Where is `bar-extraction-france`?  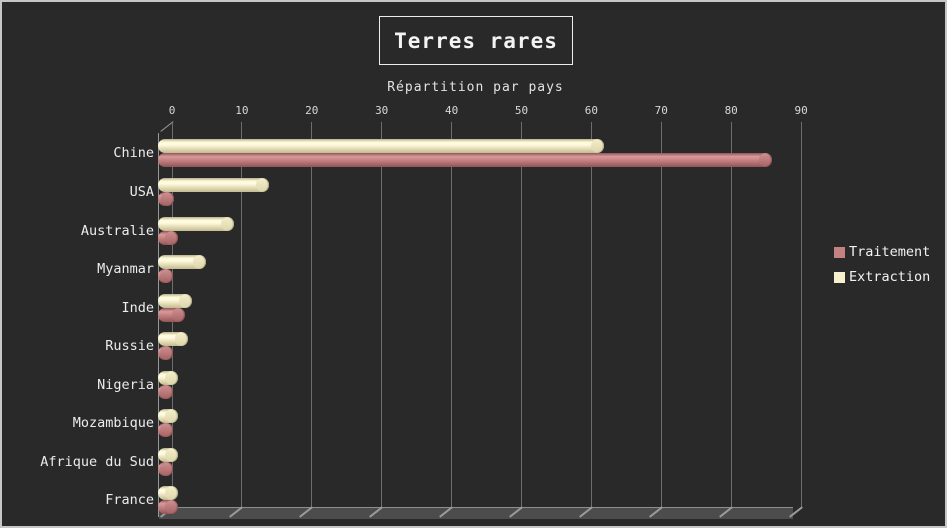 bar-extraction-france is located at coordinates (168, 493).